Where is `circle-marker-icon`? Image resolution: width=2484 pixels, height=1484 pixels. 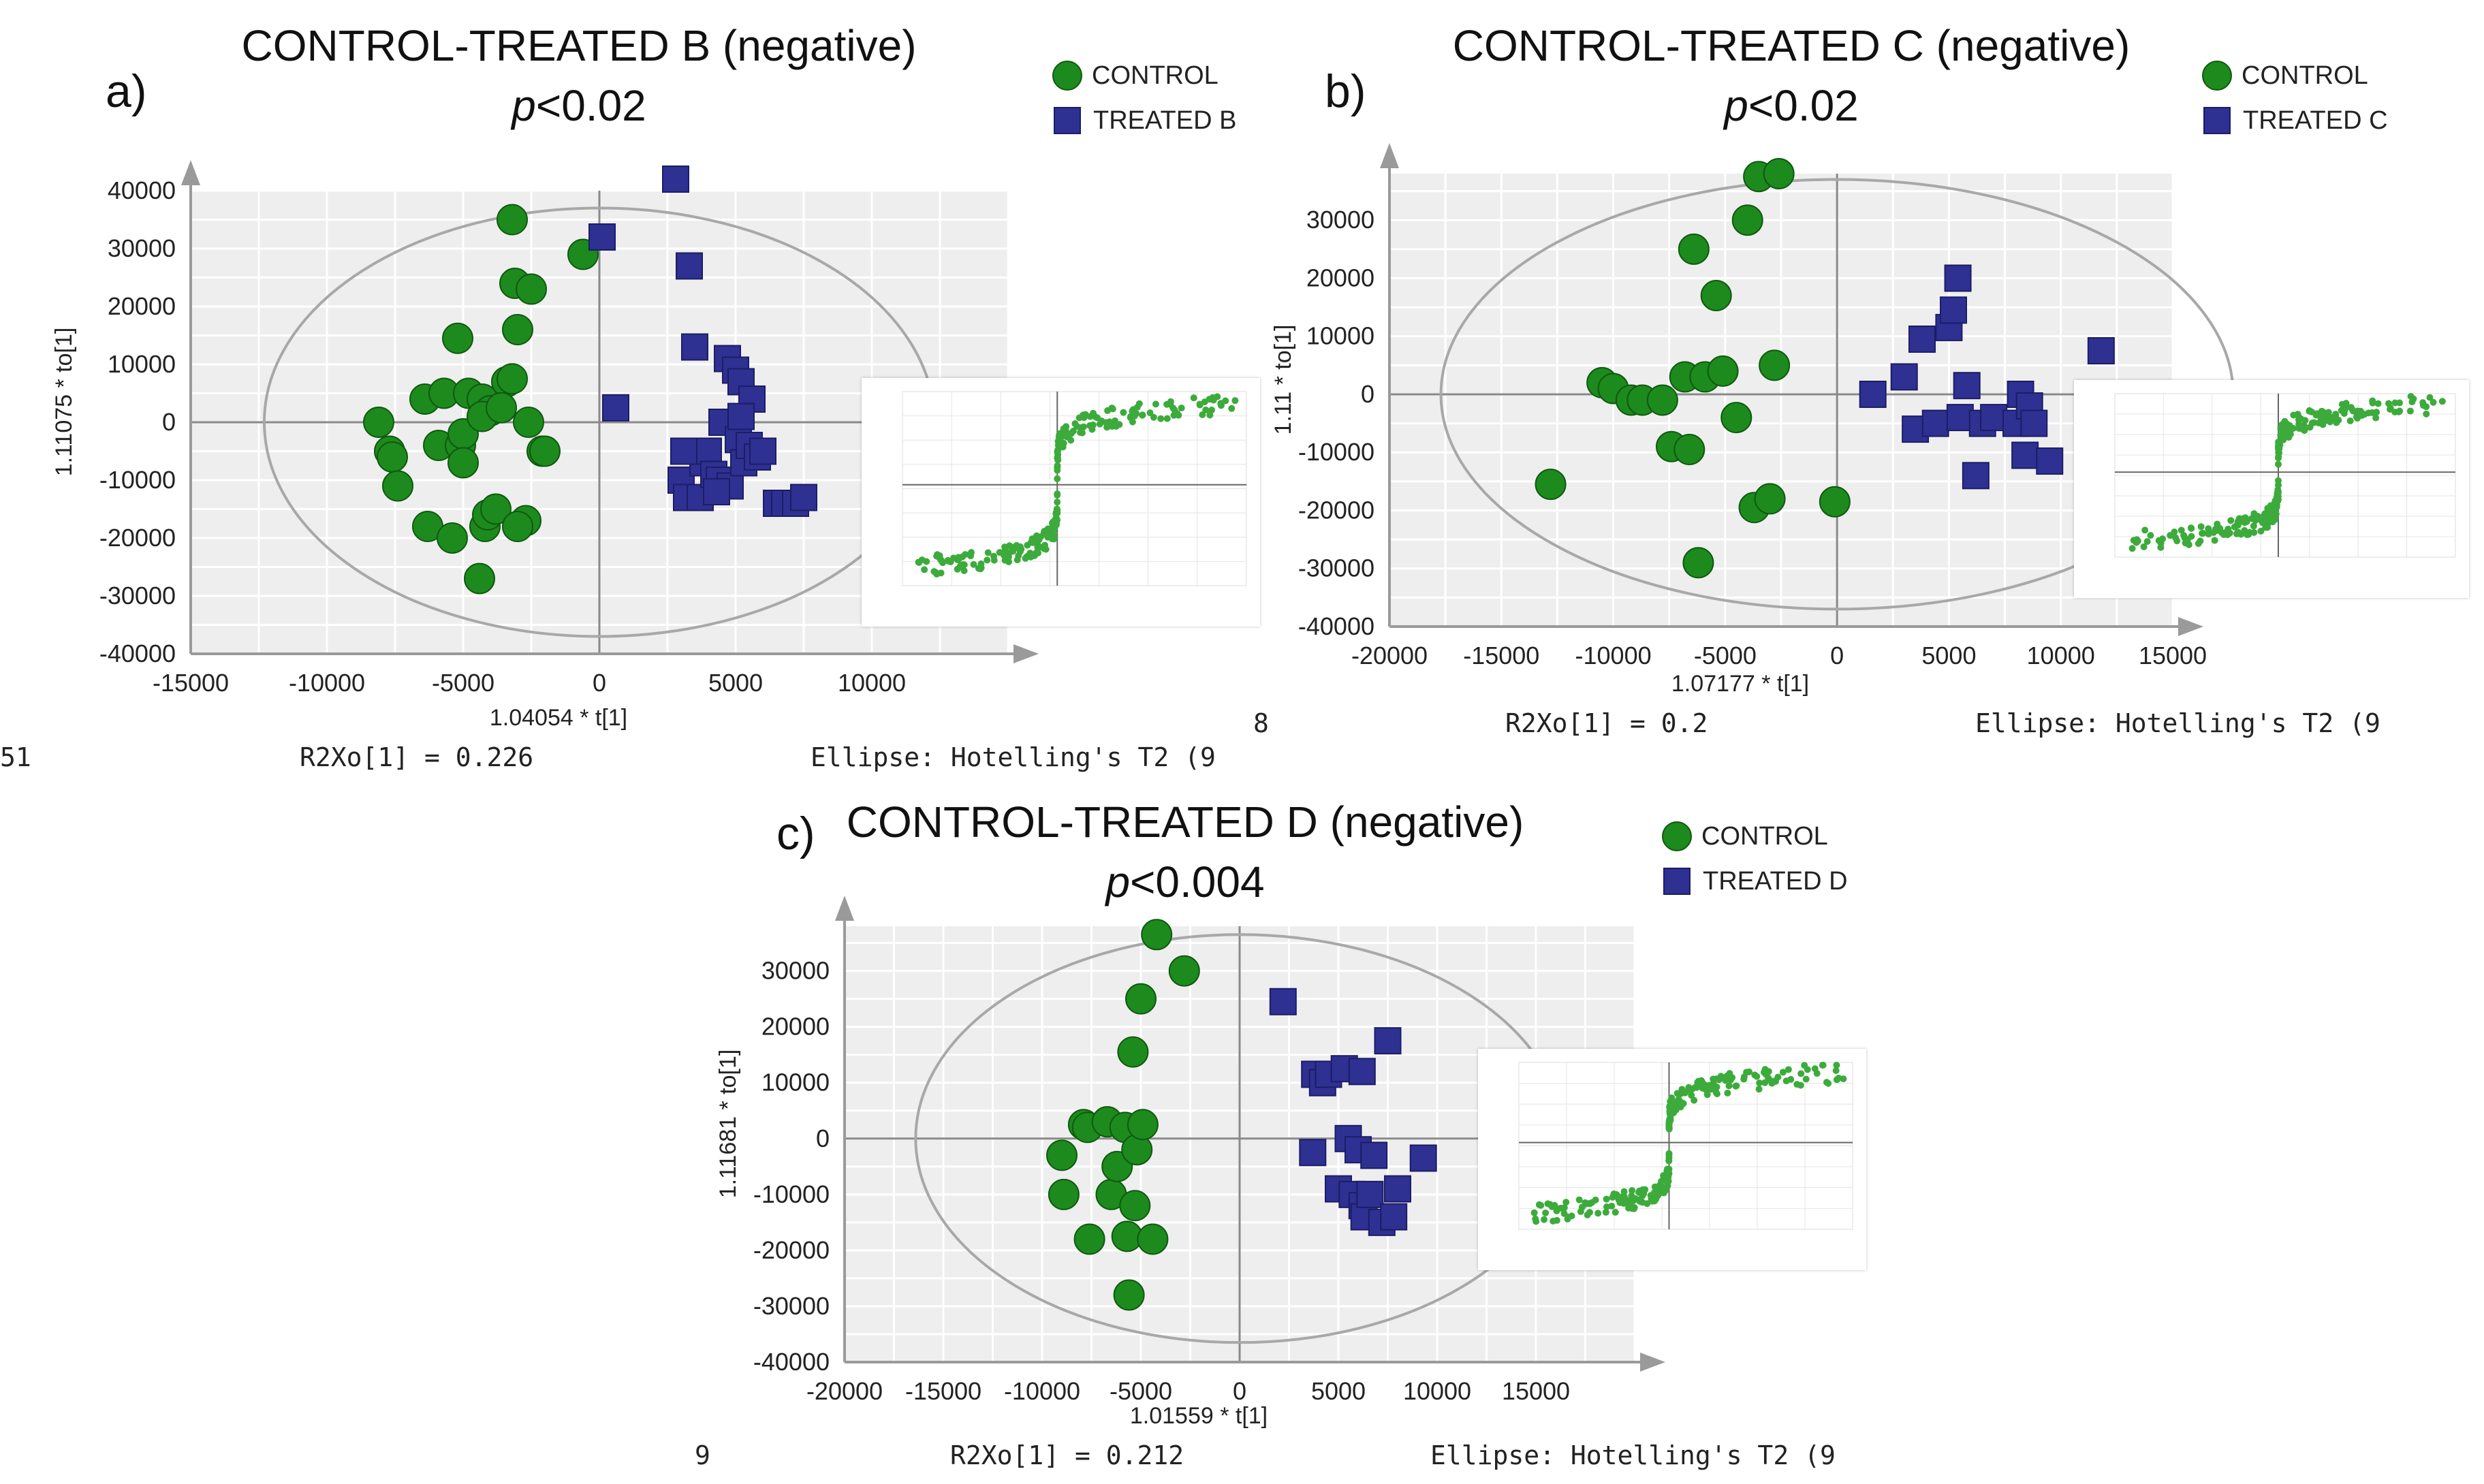
circle-marker-icon is located at coordinates (1677, 836).